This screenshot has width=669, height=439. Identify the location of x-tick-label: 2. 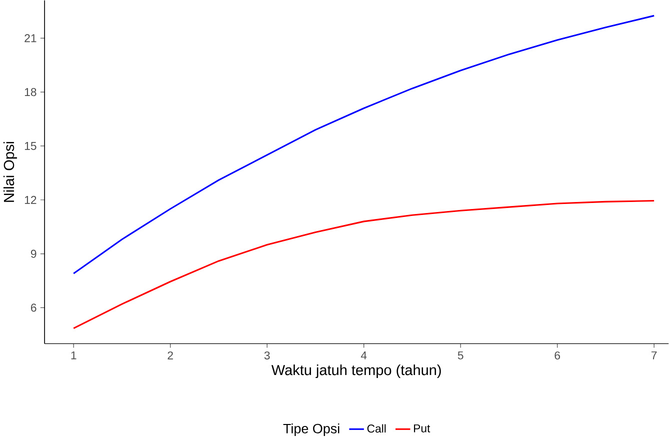
(170, 355).